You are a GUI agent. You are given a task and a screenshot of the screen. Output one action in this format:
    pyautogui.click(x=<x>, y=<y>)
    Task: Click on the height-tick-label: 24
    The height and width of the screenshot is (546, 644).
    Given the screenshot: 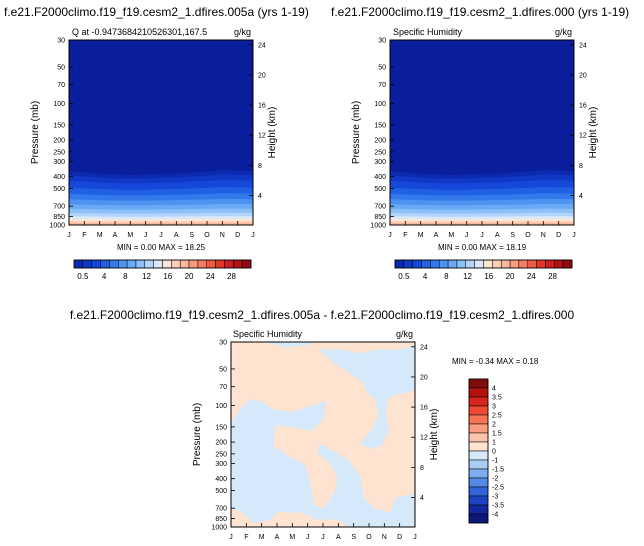 What is the action you would take?
    pyautogui.click(x=424, y=347)
    